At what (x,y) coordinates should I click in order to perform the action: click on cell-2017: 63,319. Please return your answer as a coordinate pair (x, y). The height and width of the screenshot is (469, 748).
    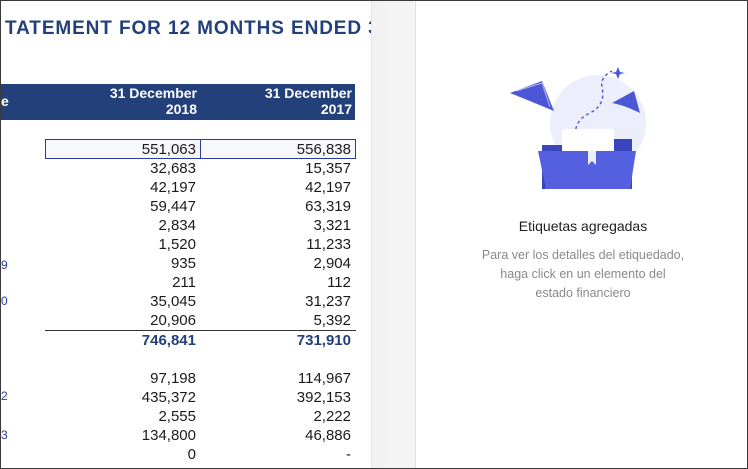
    Looking at the image, I should click on (328, 206).